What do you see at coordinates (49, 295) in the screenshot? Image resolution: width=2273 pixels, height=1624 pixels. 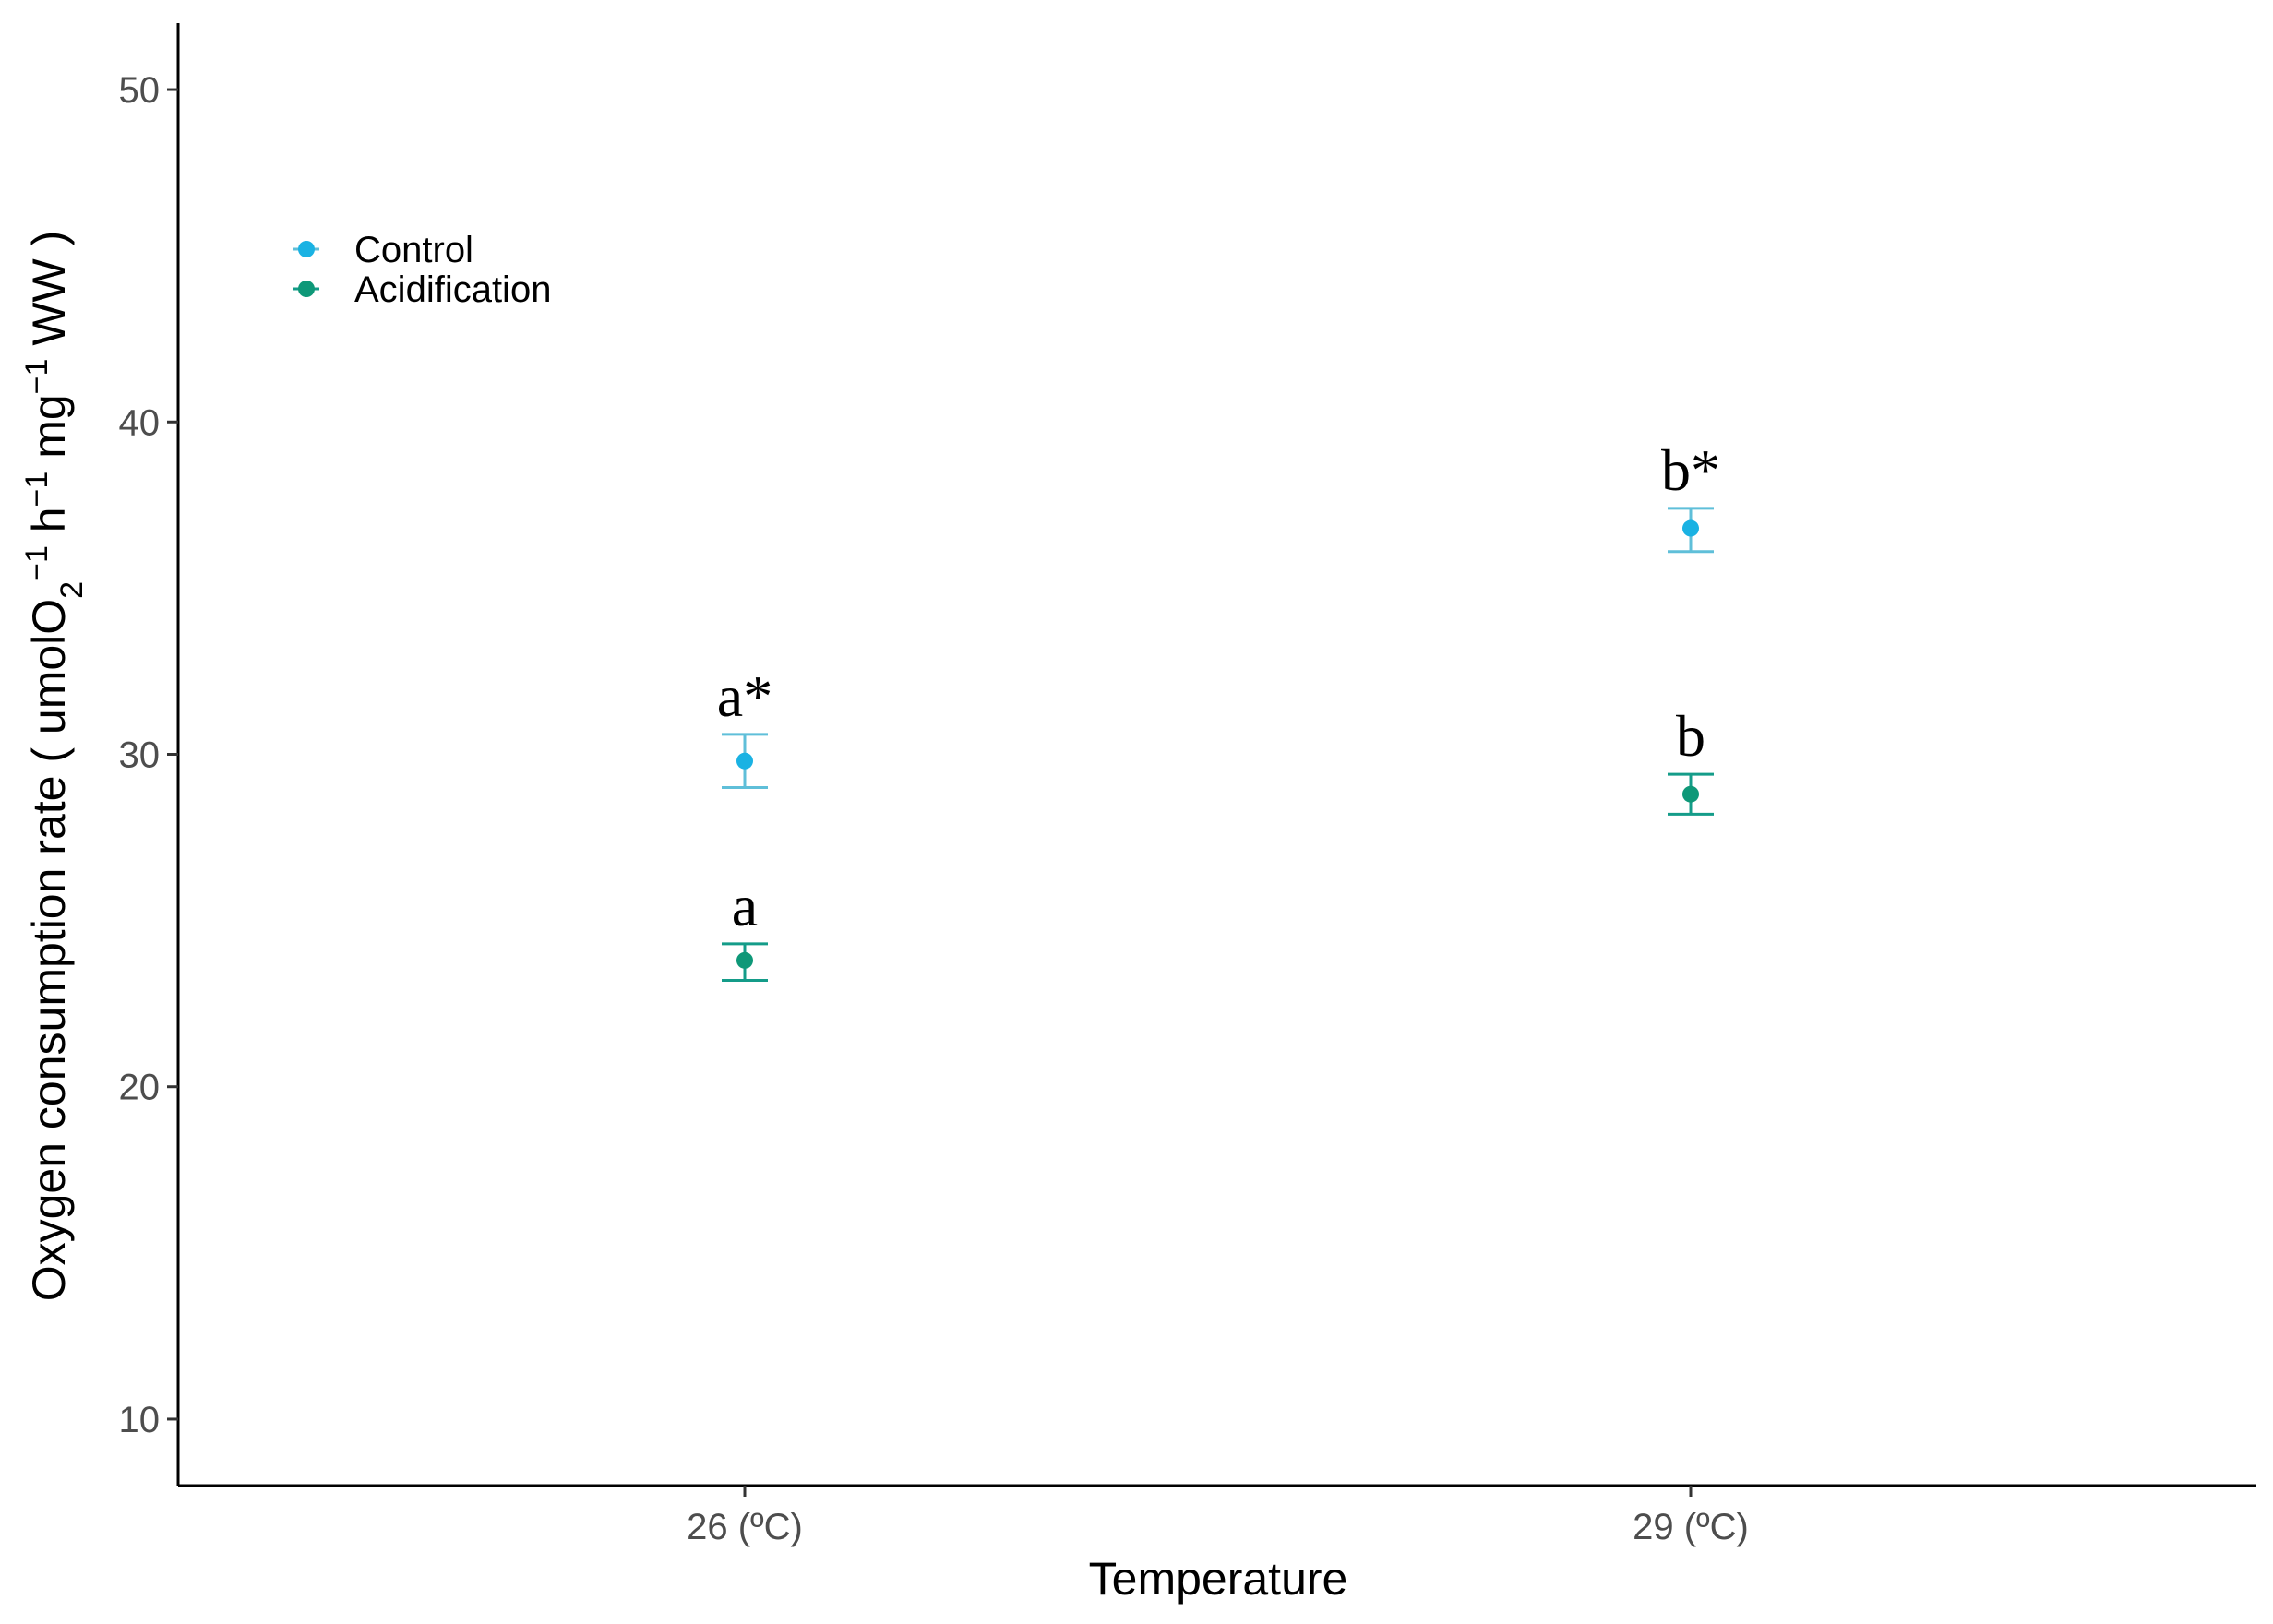 I see `y-axis-title-part: WW )` at bounding box center [49, 295].